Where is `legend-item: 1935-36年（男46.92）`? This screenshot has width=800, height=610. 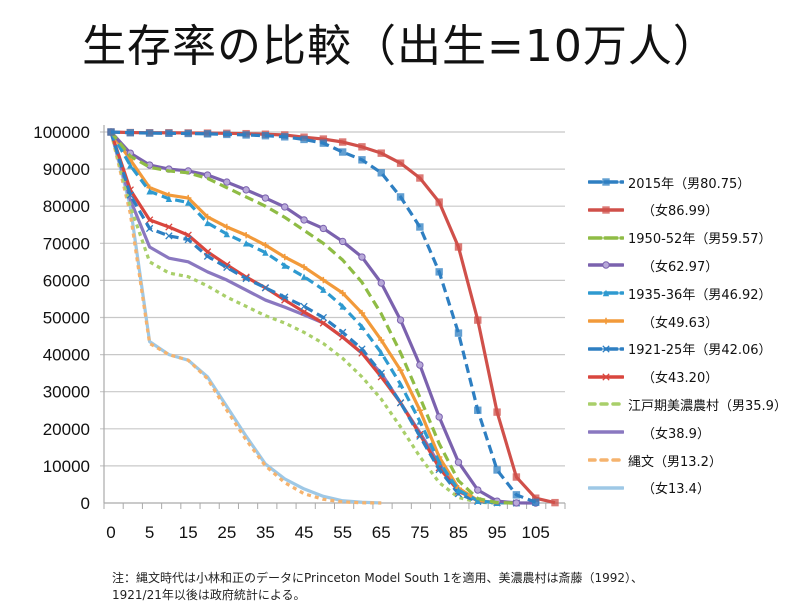 legend-item: 1935-36年（男46.92） is located at coordinates (680, 293).